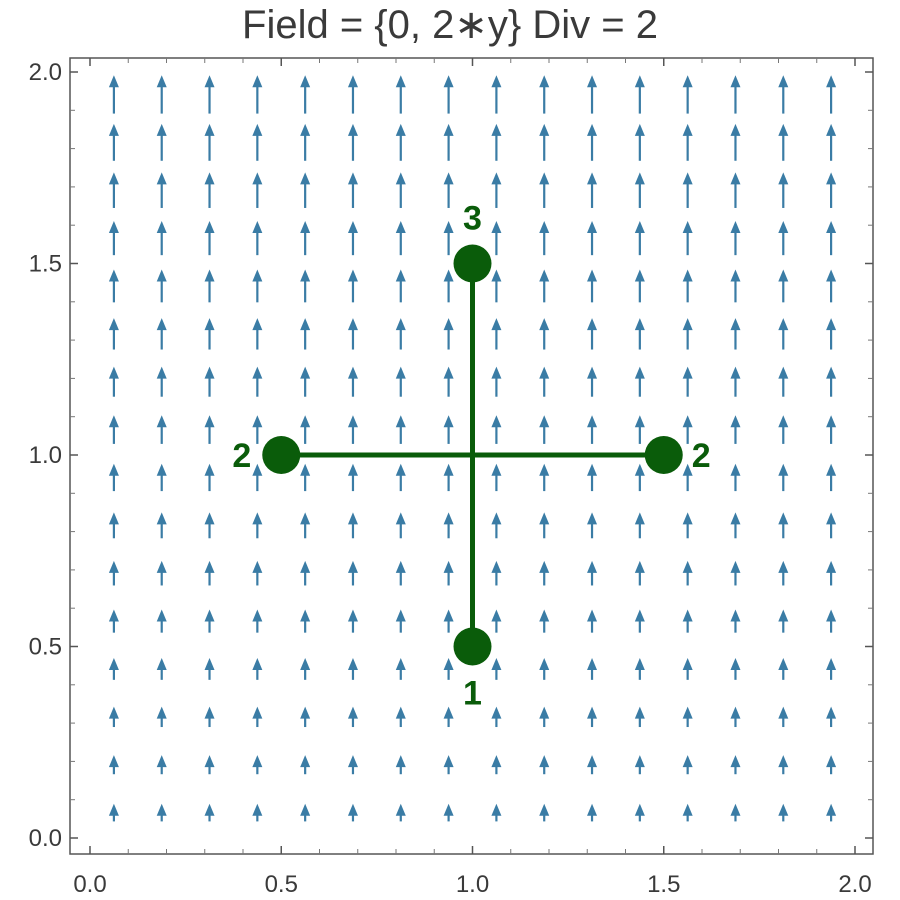  I want to click on point-label: 3, so click(472, 219).